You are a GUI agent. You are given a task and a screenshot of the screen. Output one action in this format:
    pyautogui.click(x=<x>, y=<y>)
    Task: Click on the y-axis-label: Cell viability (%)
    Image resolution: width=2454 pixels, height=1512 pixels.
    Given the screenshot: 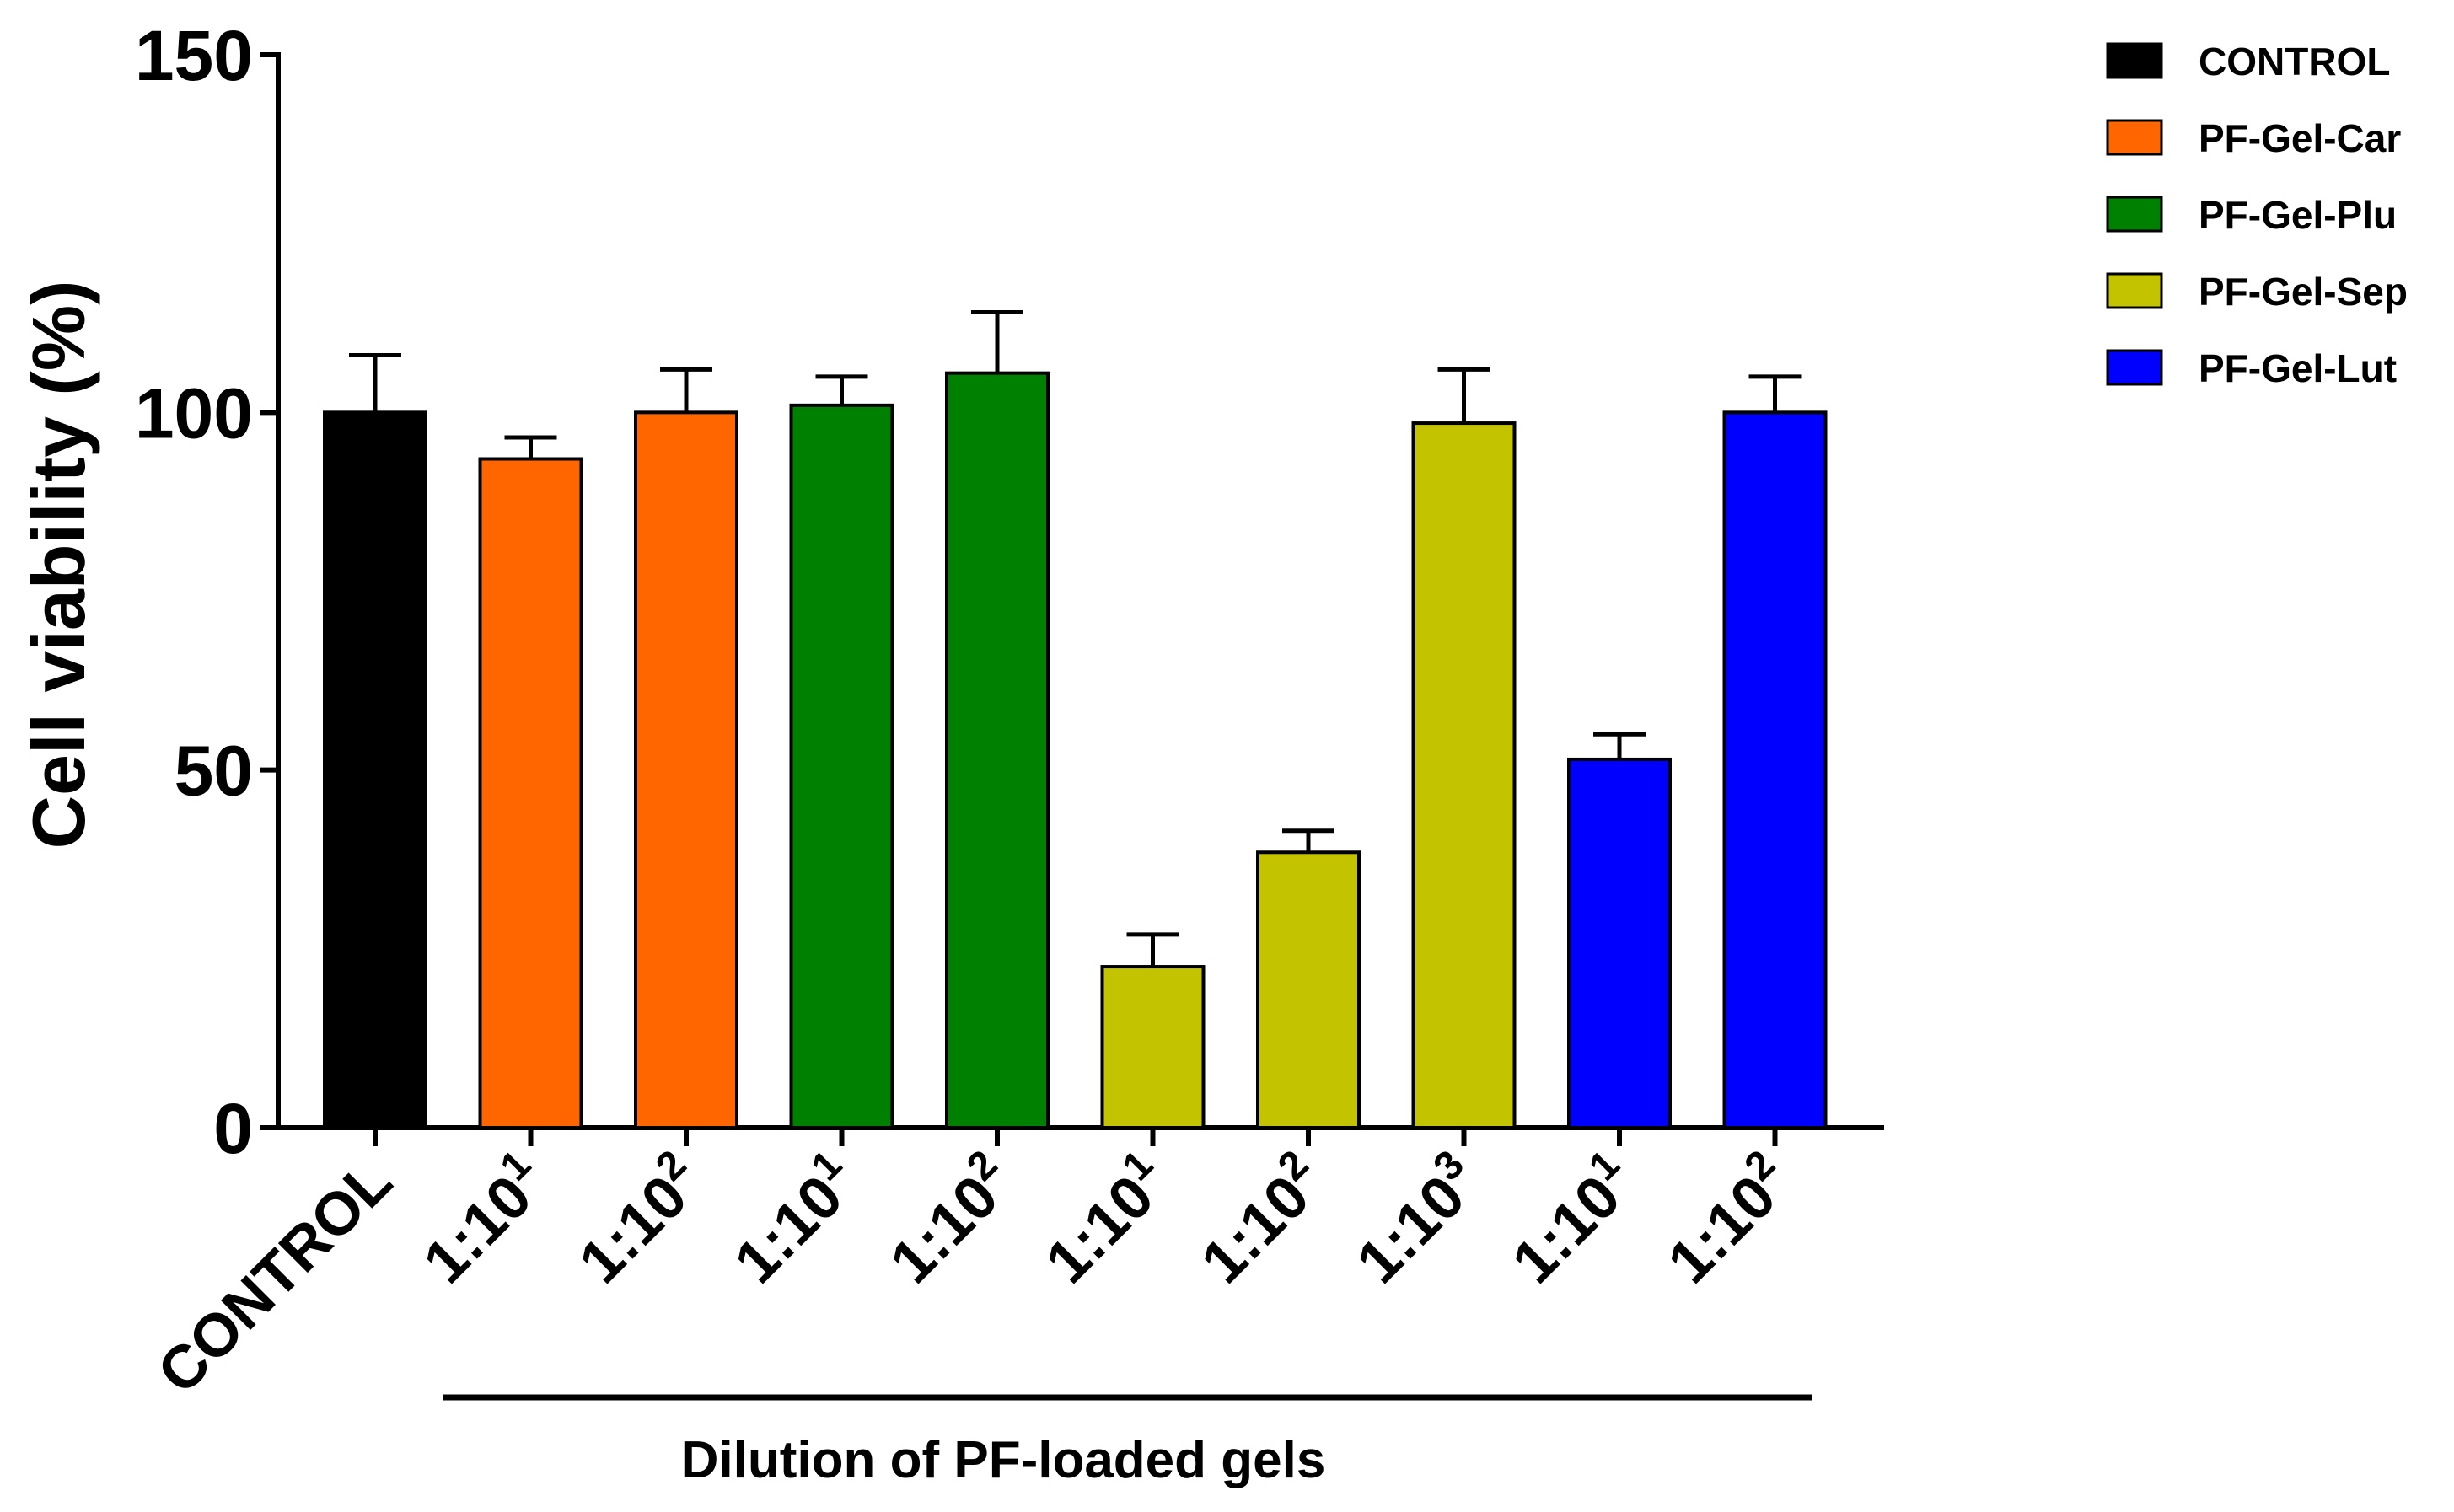 What is the action you would take?
    pyautogui.click(x=58, y=565)
    